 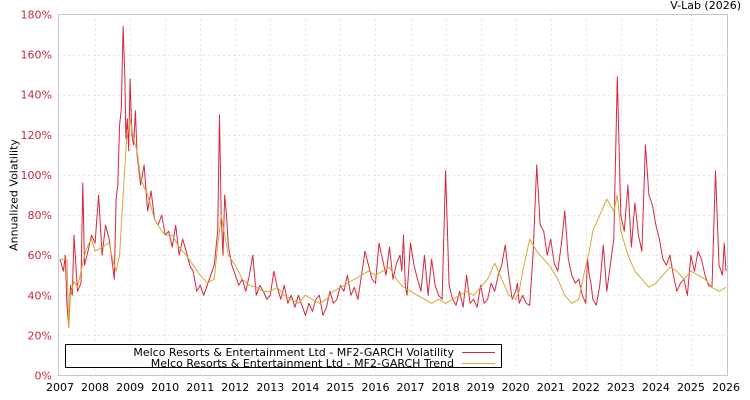 I want to click on x-tick-label: 2011, so click(x=200, y=387).